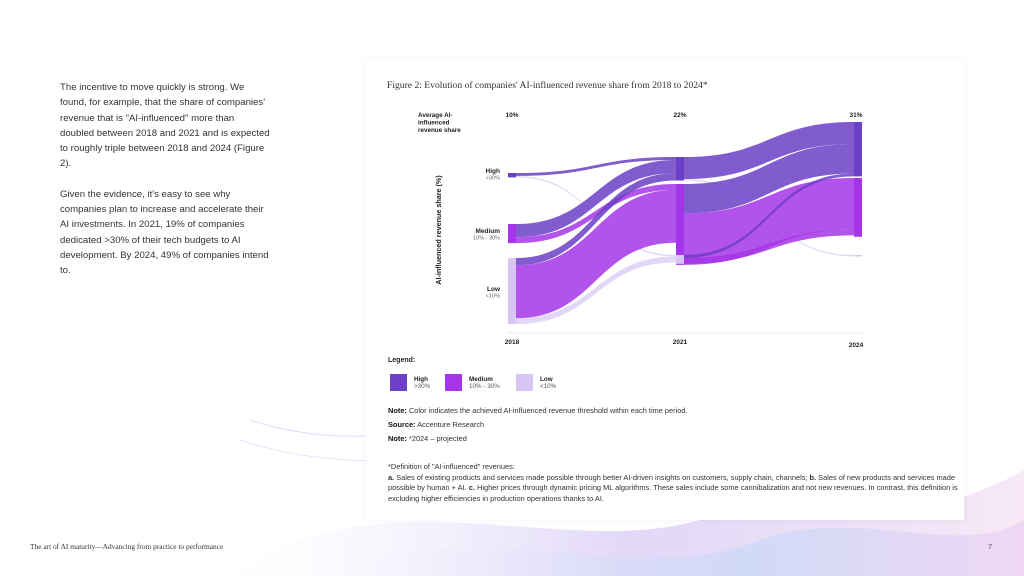 The height and width of the screenshot is (576, 1024). I want to click on legend-item-low: Low <10%, so click(536, 382).